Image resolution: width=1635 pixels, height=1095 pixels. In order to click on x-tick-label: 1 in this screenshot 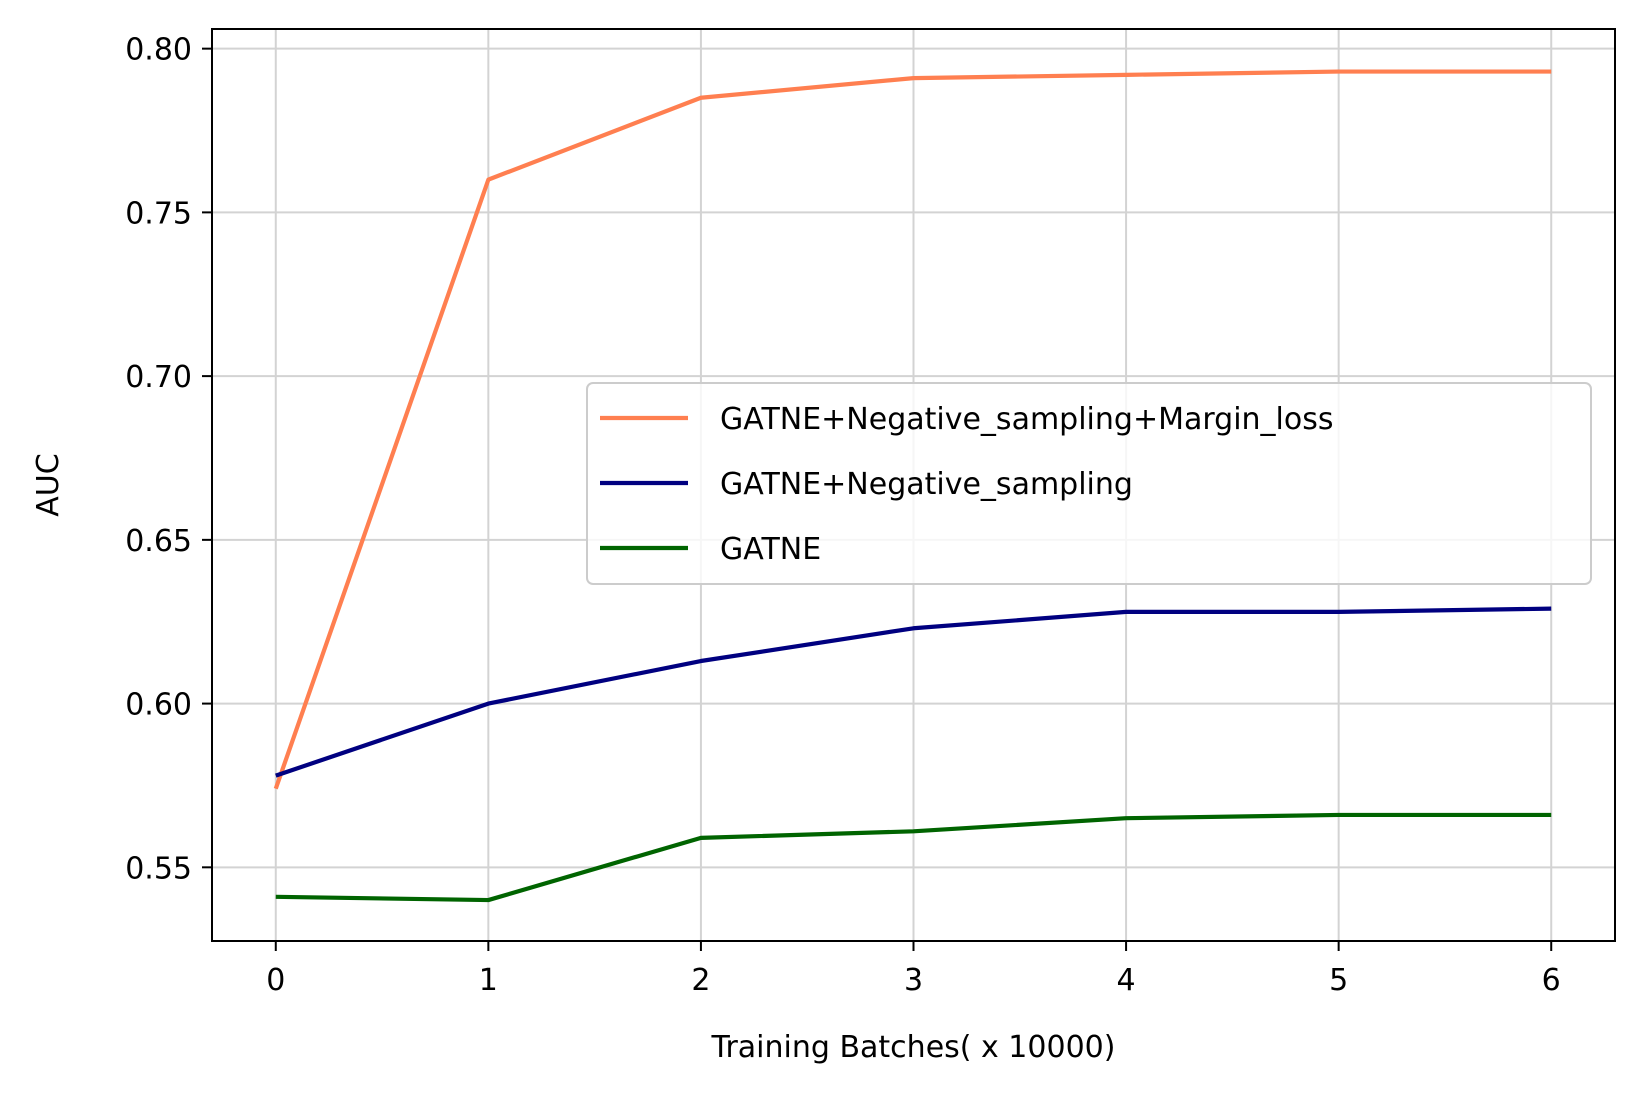, I will do `click(488, 980)`.